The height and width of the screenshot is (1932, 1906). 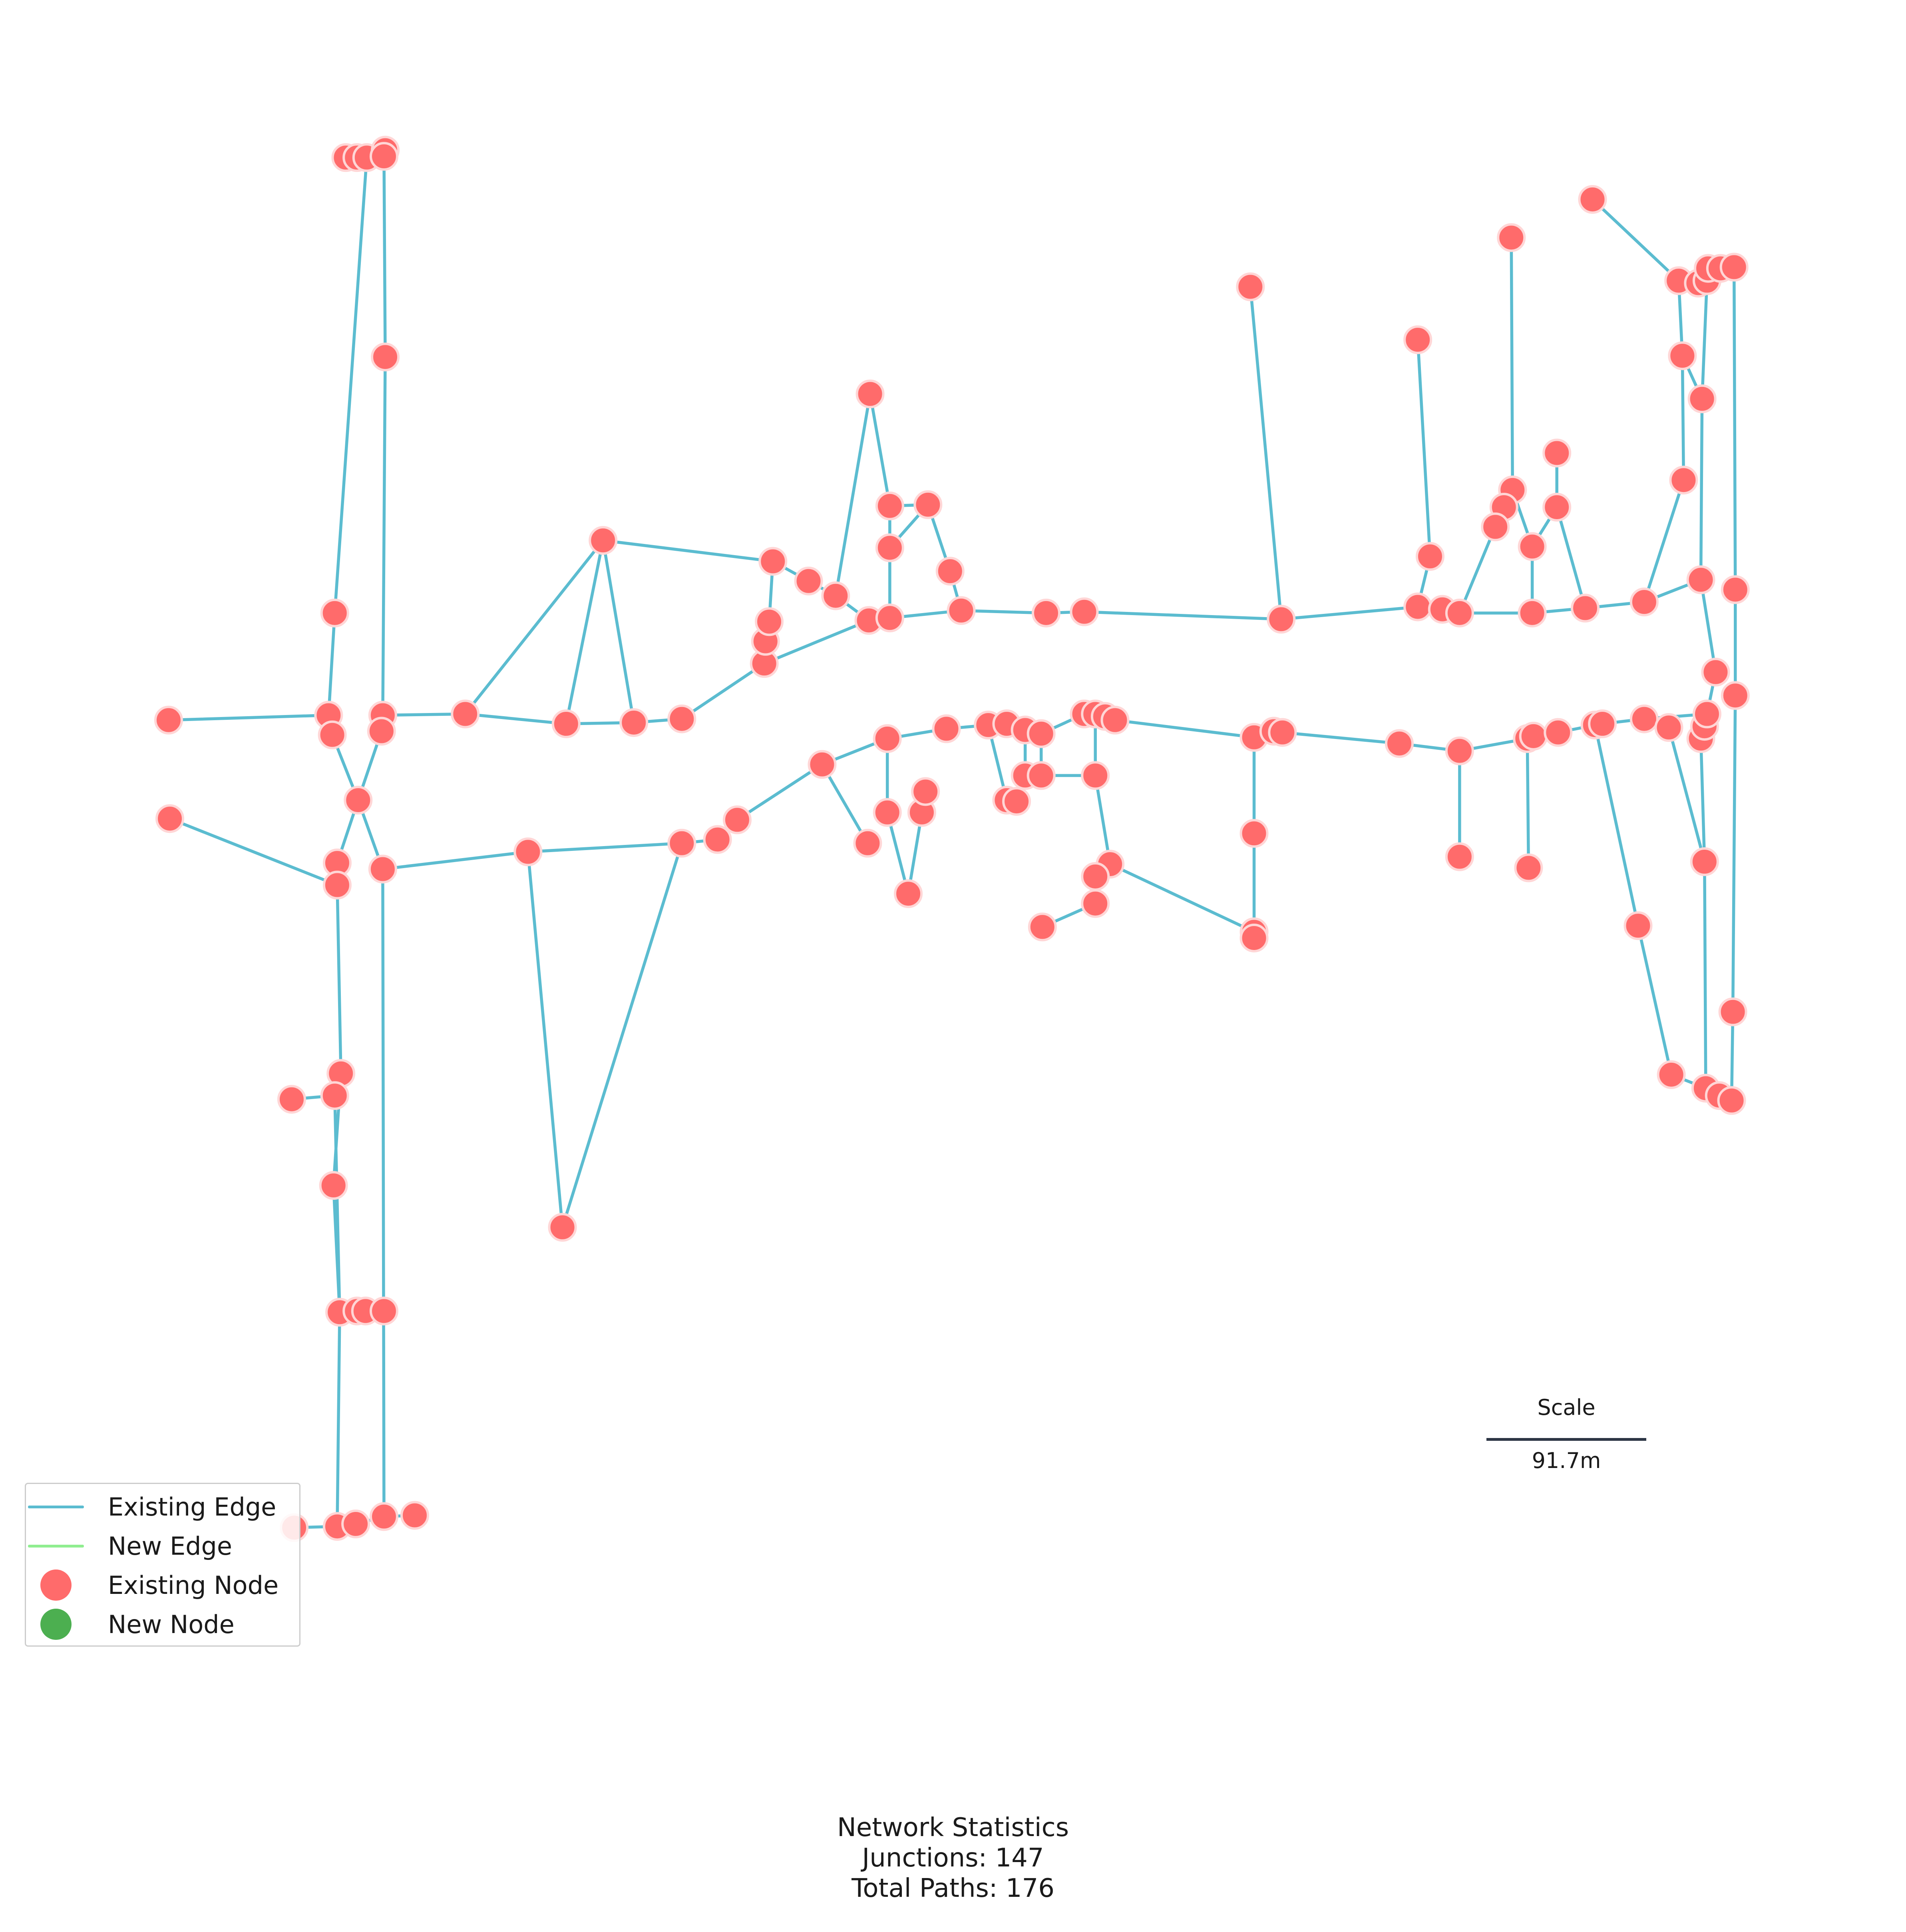 I want to click on stats-junctions: Junctions: 147, so click(x=953, y=1858).